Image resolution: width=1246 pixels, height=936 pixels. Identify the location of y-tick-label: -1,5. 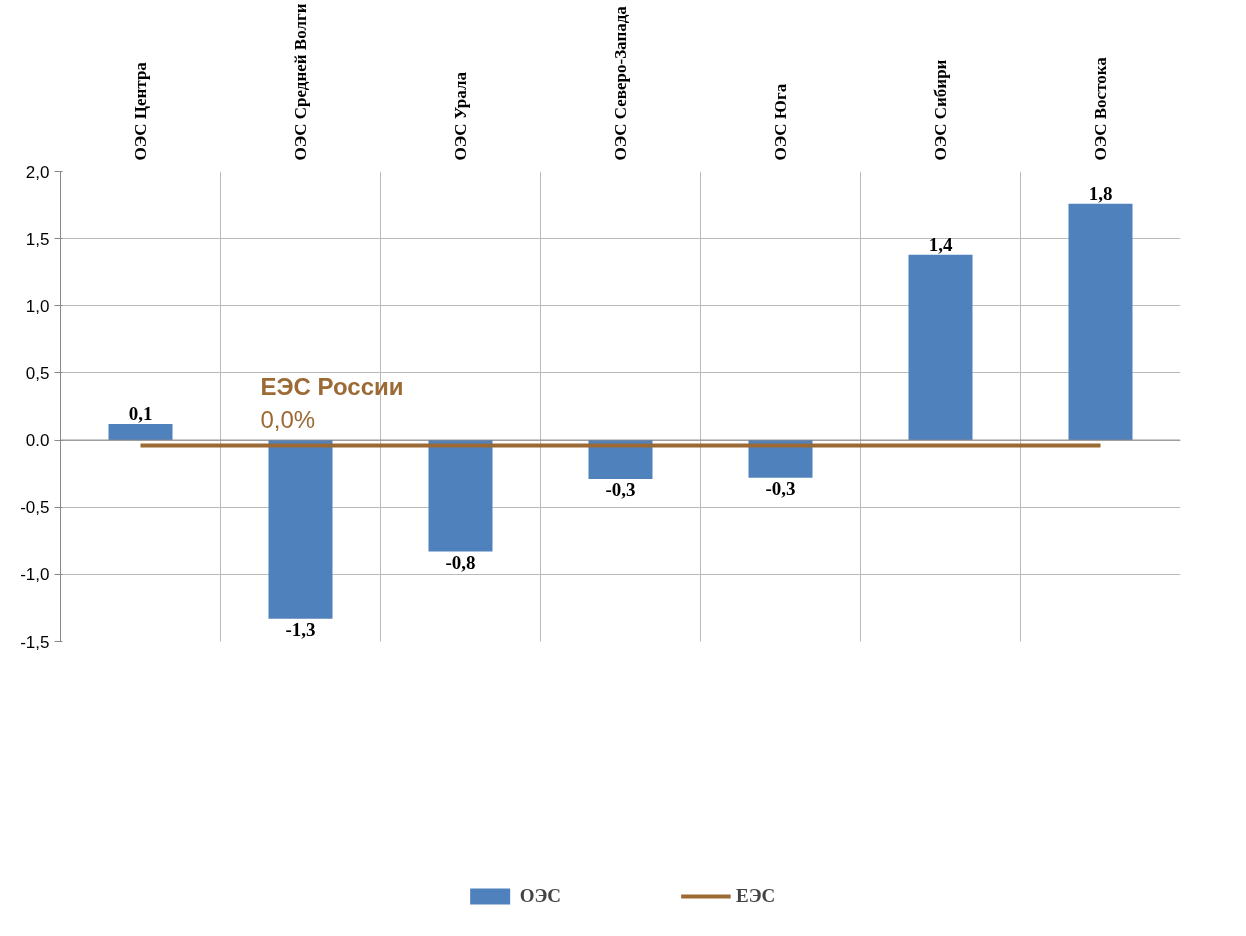
(35, 642).